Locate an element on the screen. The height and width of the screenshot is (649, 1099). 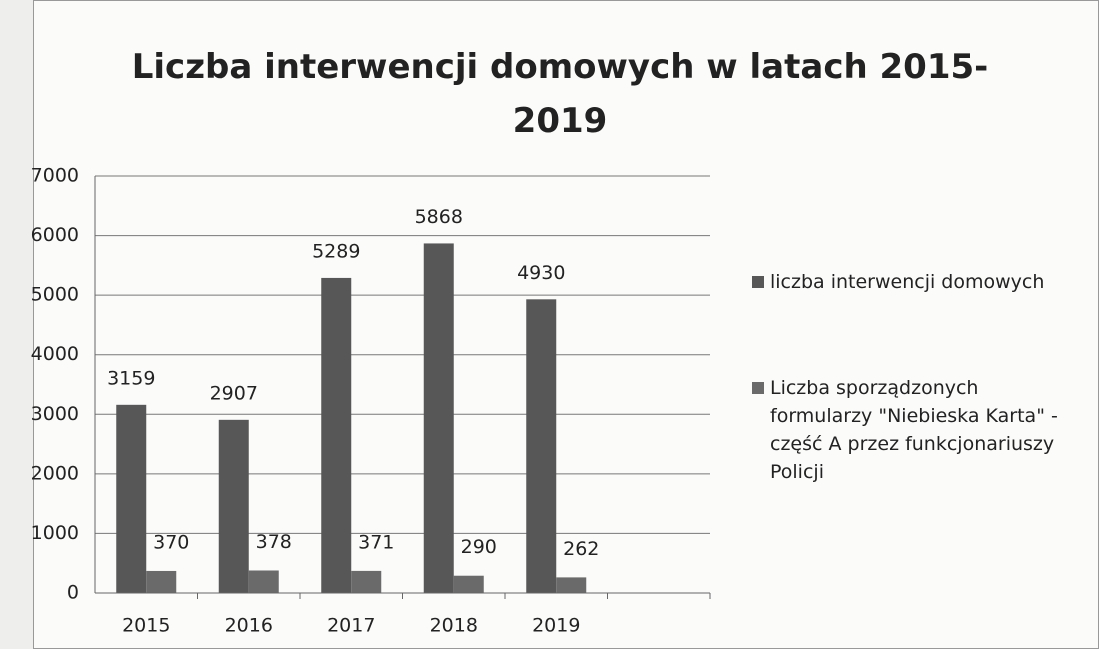
data-label: 2907 is located at coordinates (234, 393).